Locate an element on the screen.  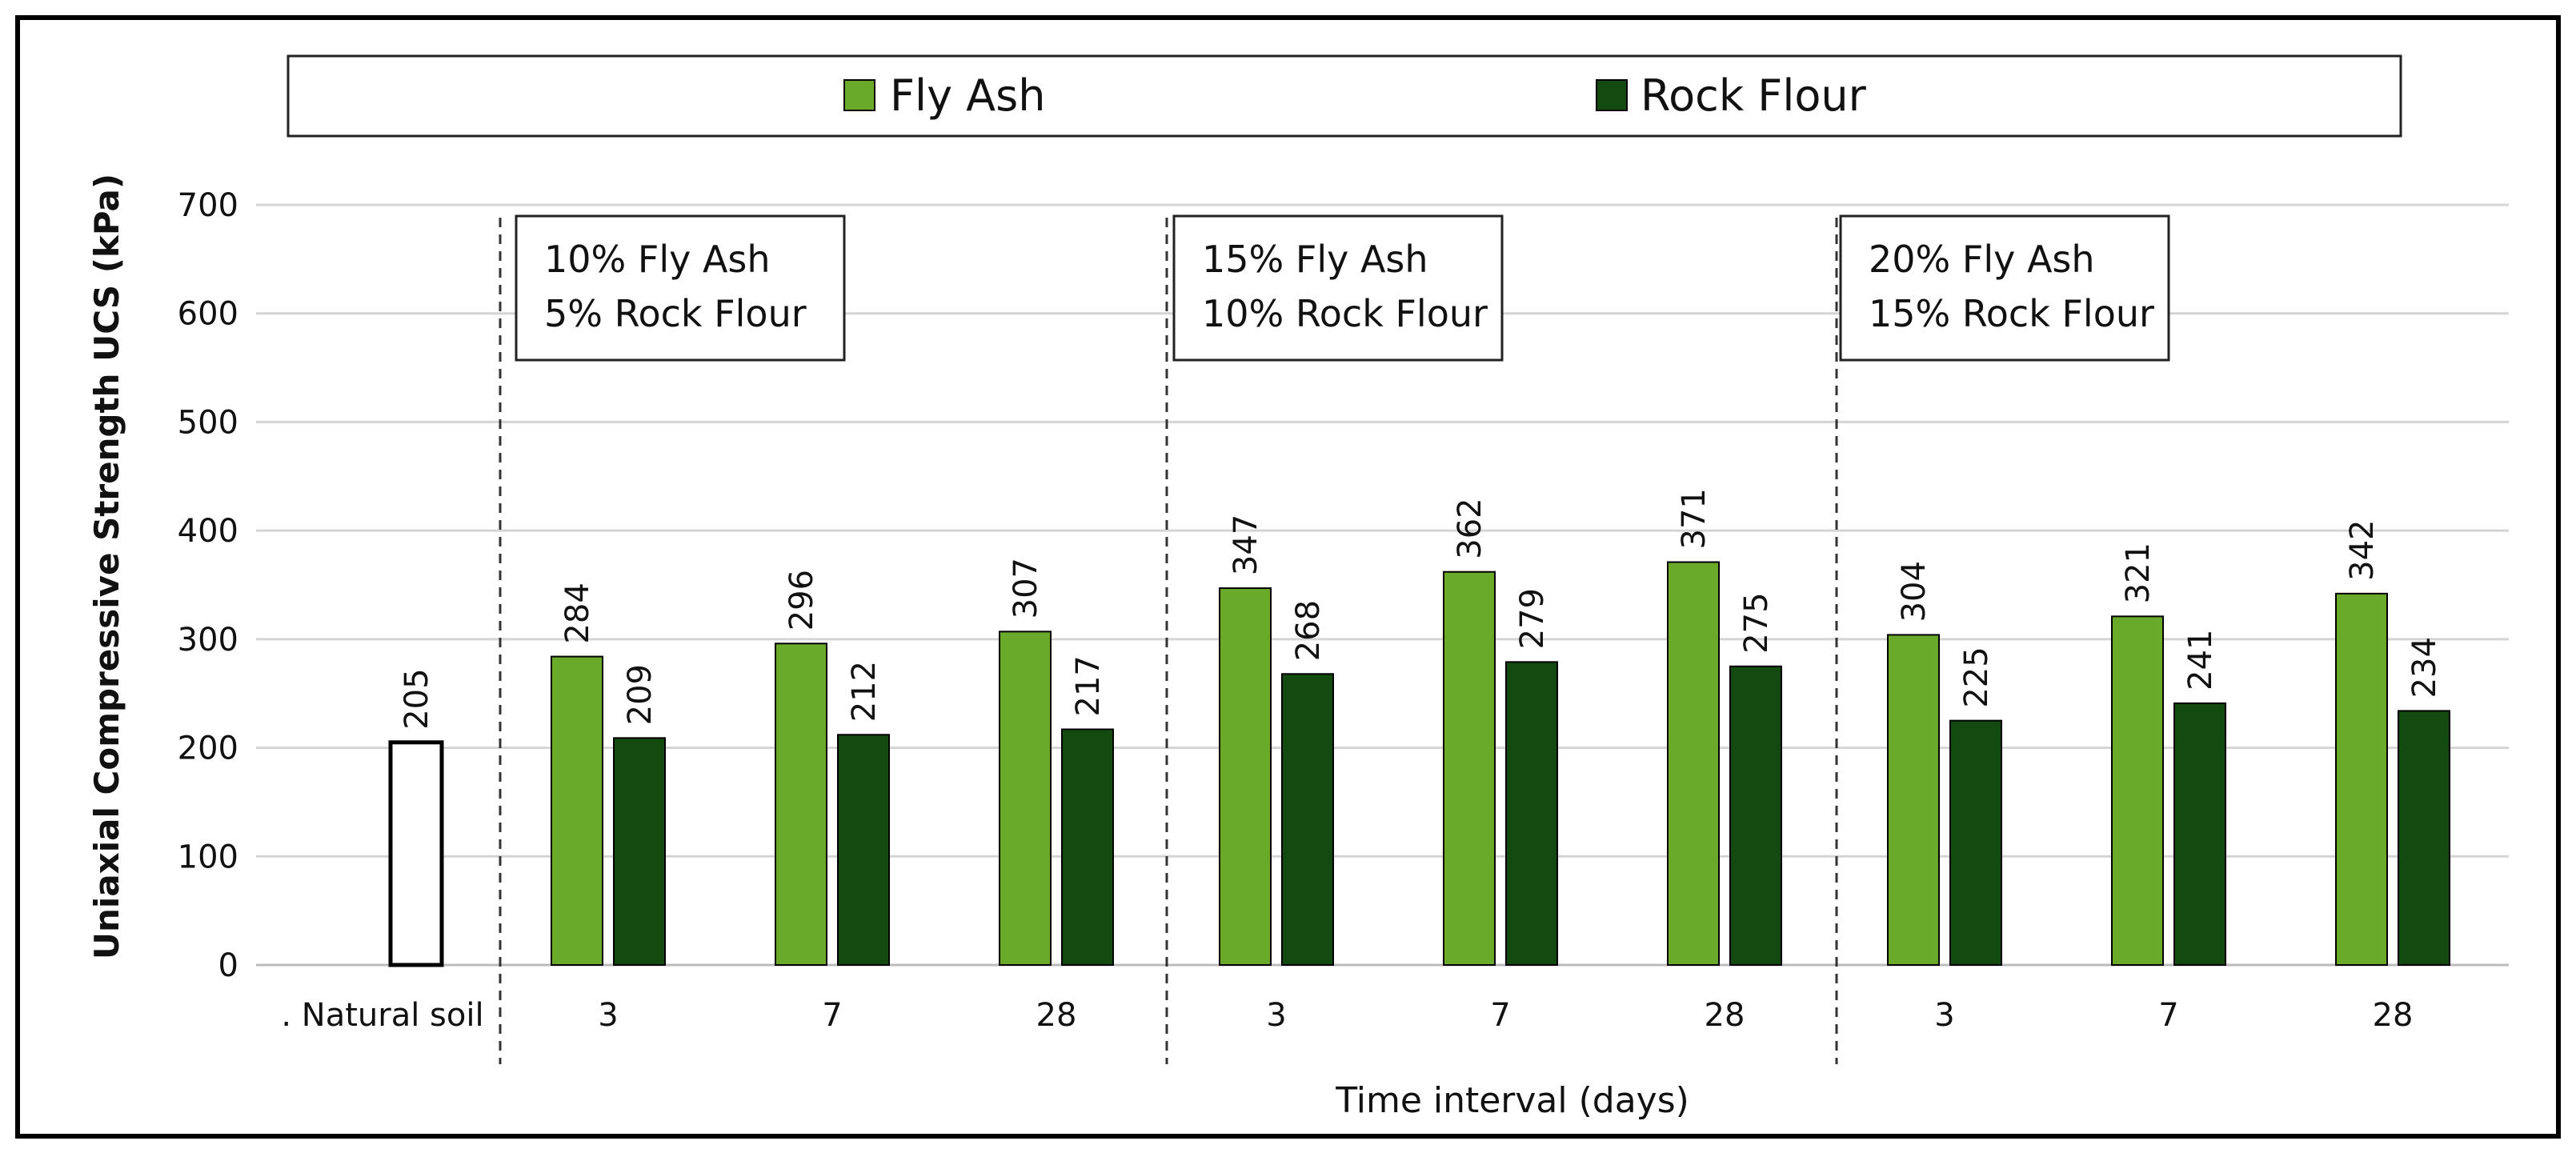
bar-value-label: 296 is located at coordinates (801, 600).